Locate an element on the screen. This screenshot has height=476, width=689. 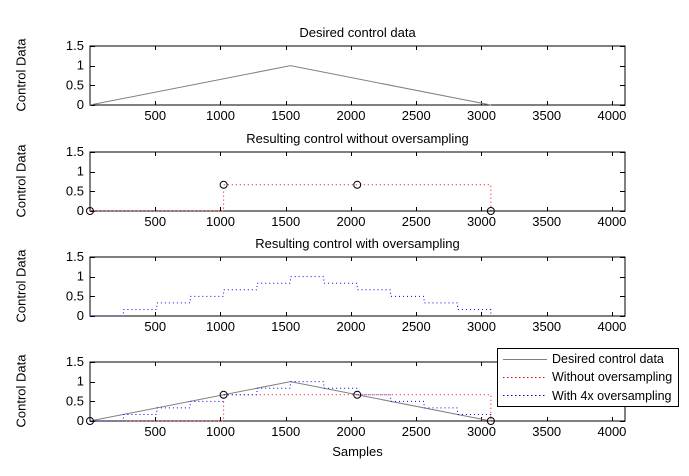
legend-label: Desired control data is located at coordinates (608, 359).